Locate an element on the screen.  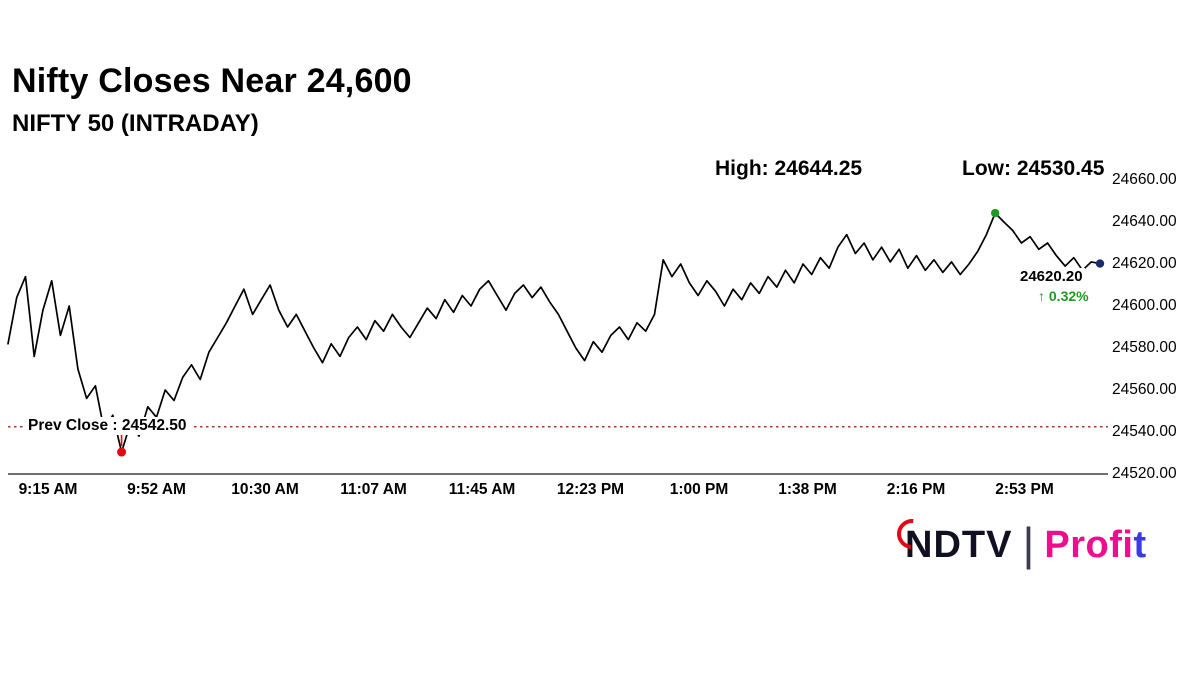
ndtv-logo-text: NDTV is located at coordinates (959, 545).